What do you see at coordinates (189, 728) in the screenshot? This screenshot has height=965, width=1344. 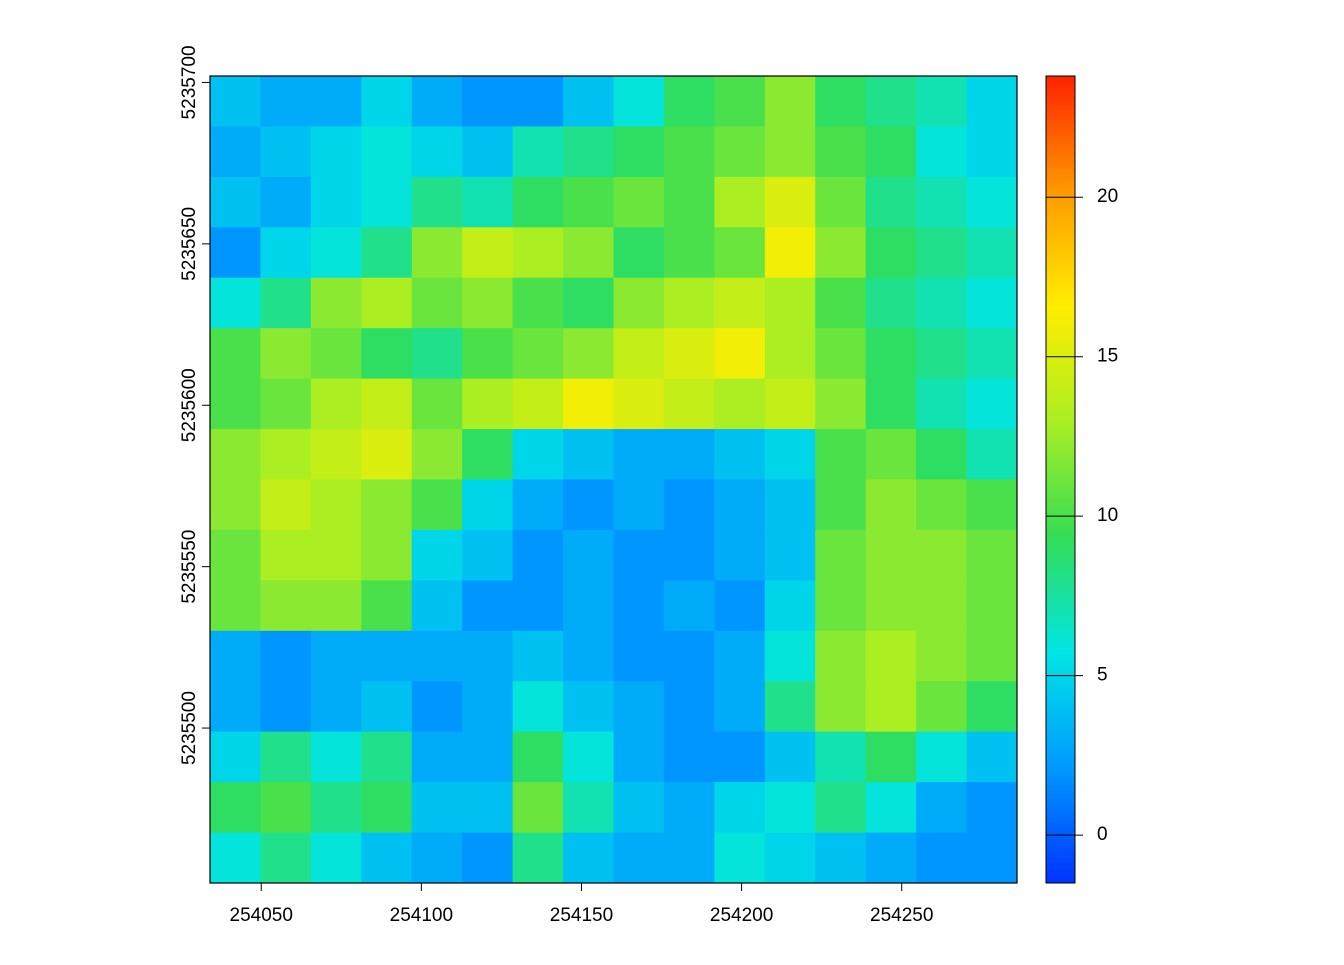 I see `y-tick-label: 5235500` at bounding box center [189, 728].